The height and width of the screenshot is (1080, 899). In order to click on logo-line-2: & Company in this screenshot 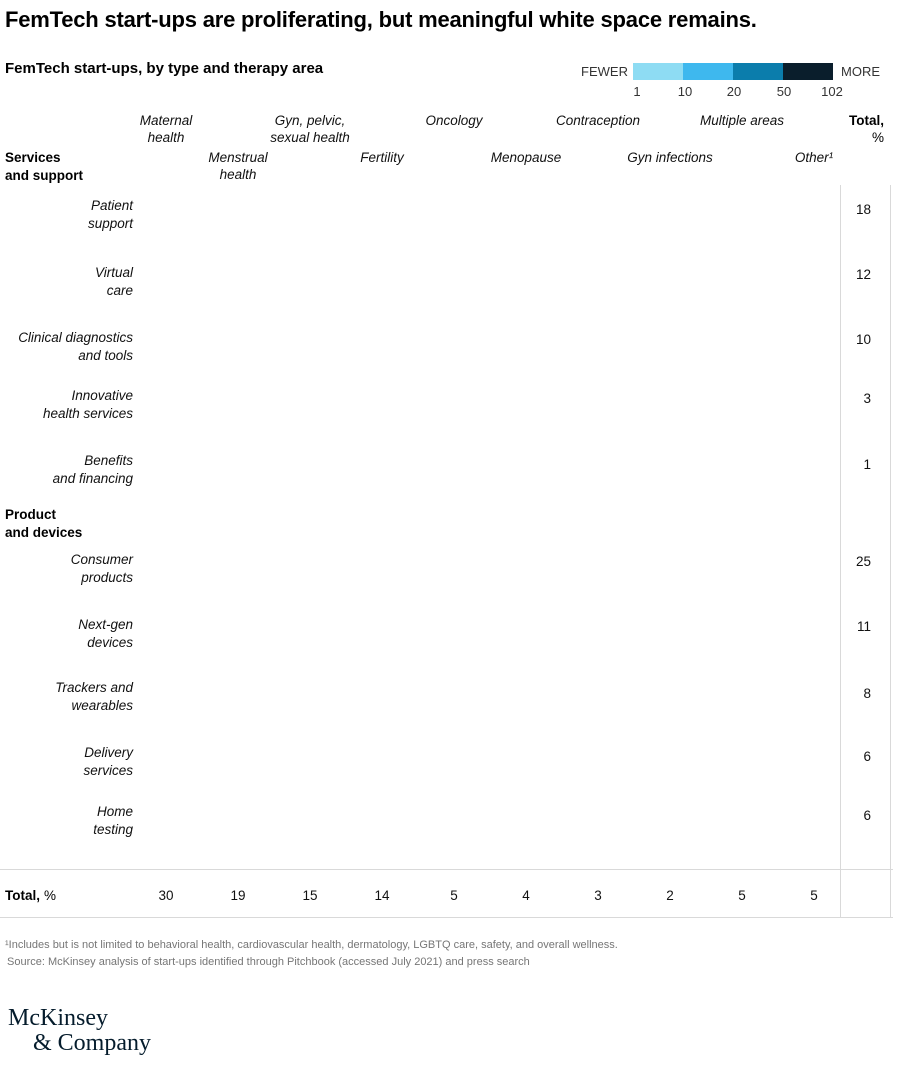, I will do `click(92, 1043)`.